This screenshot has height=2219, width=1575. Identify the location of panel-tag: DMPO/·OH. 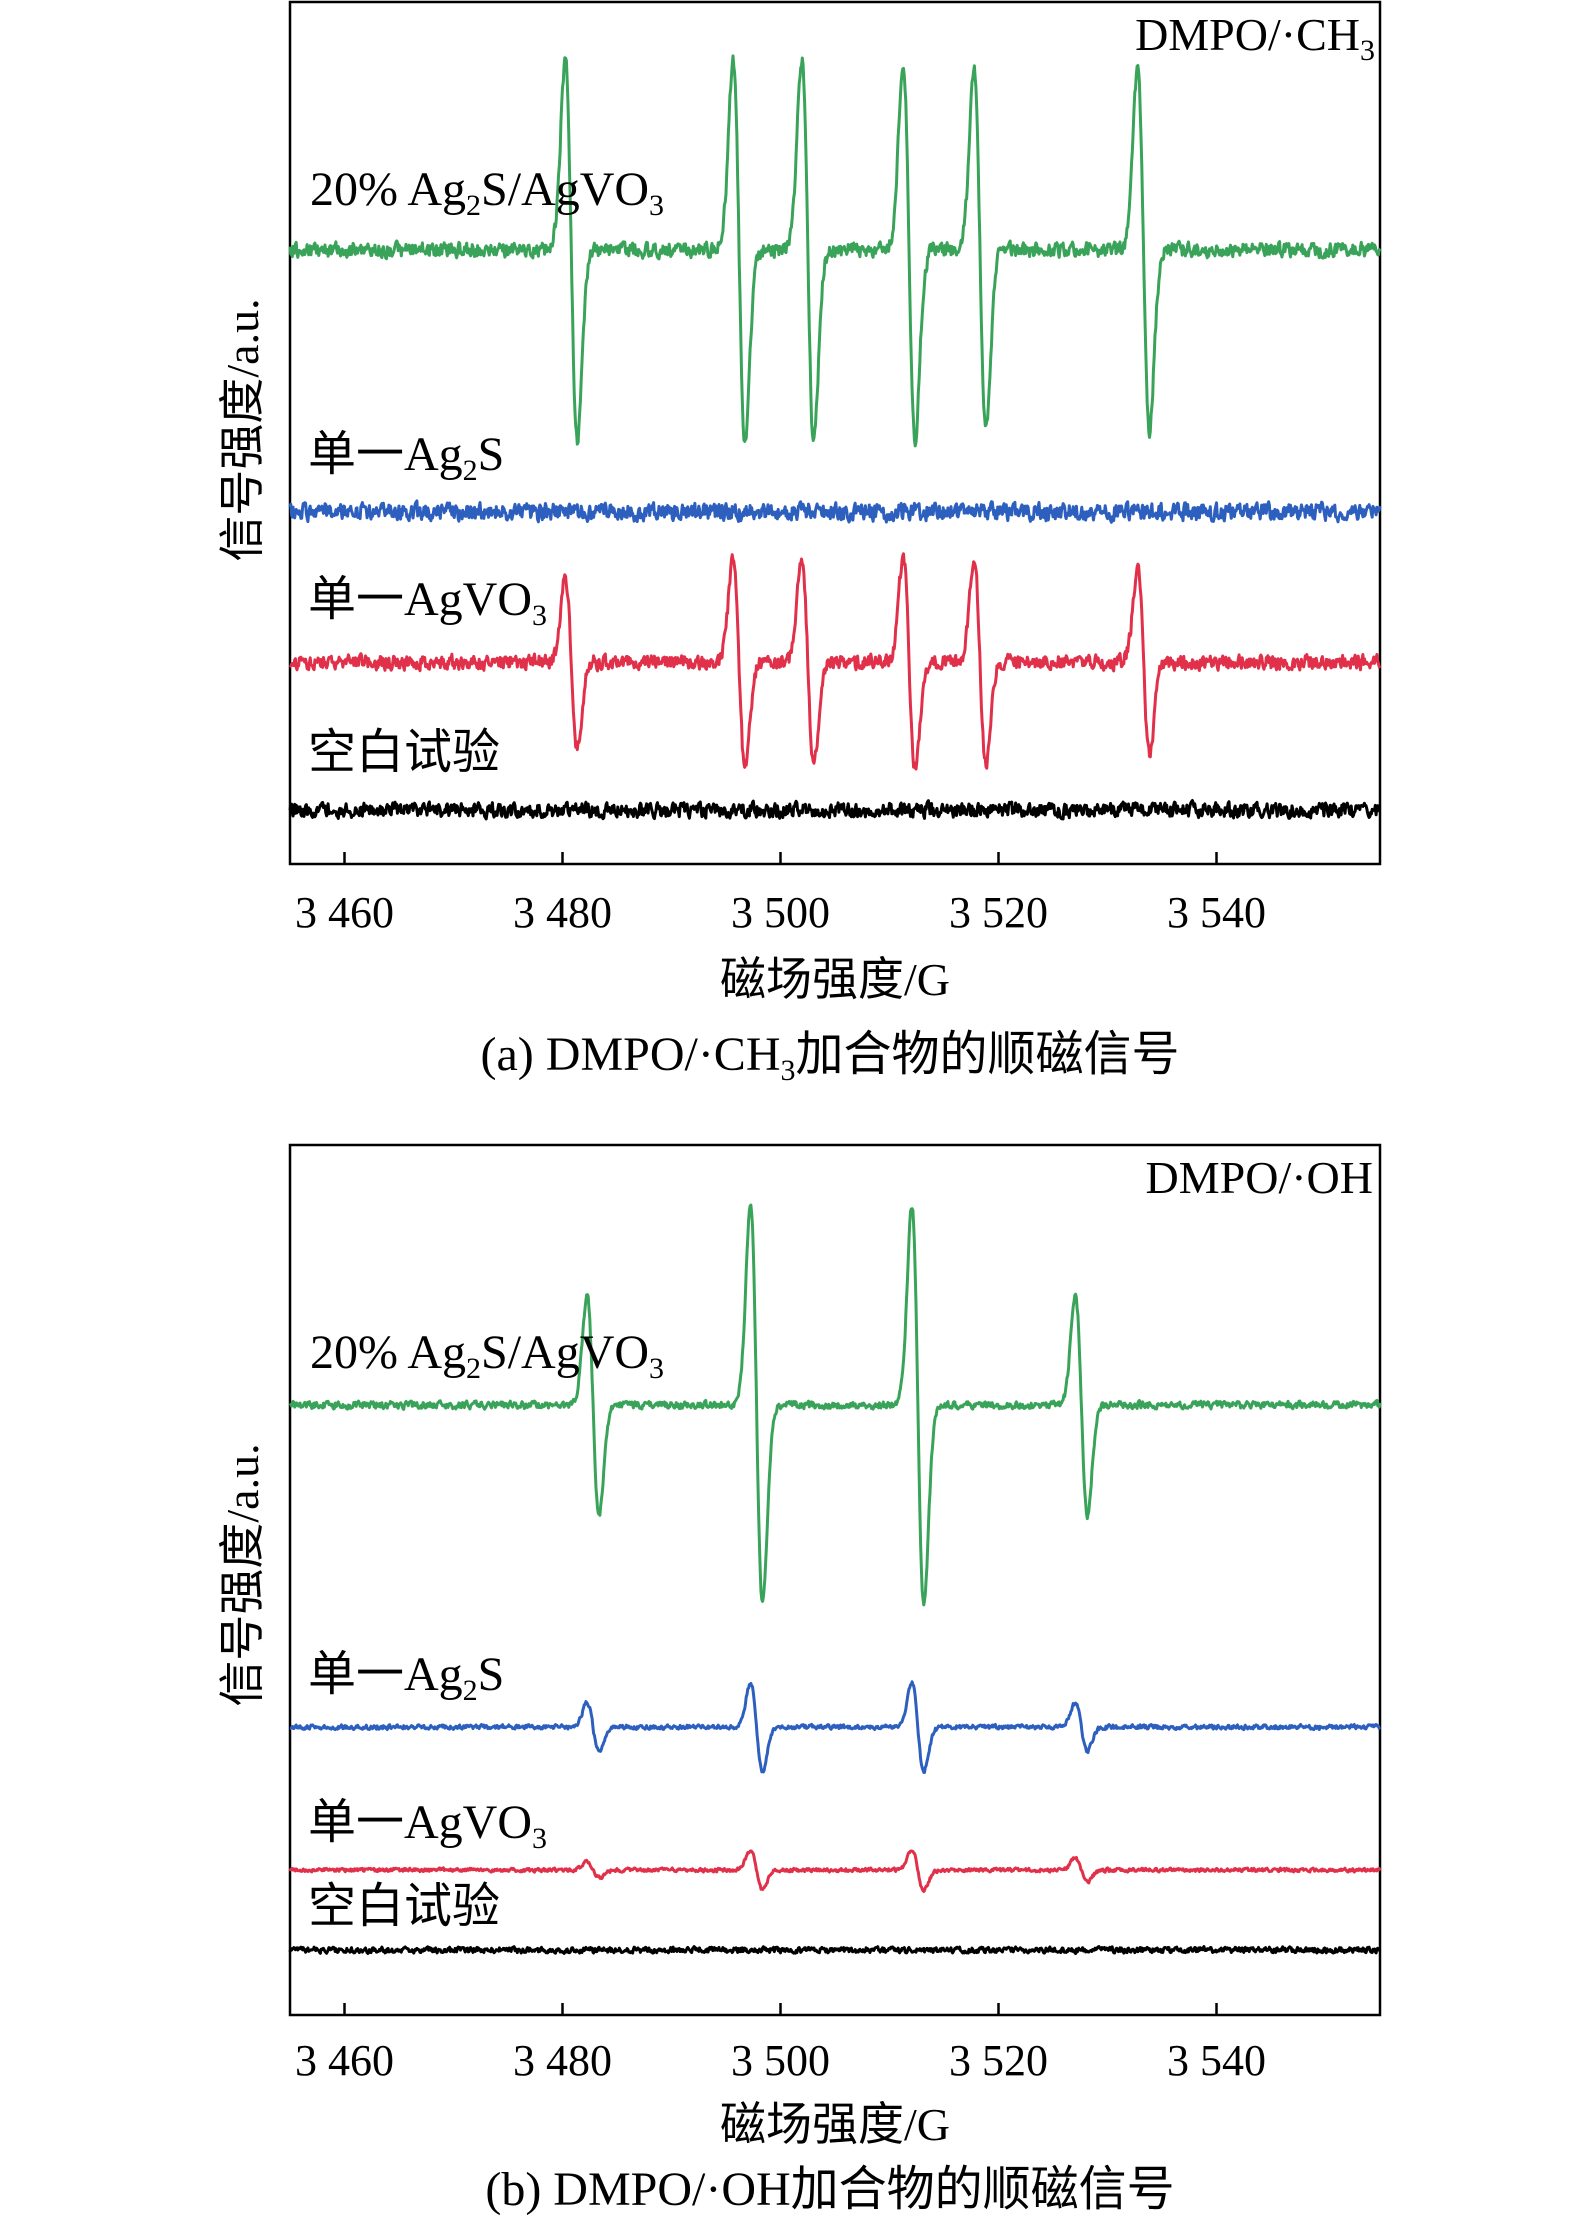
(1259, 1177).